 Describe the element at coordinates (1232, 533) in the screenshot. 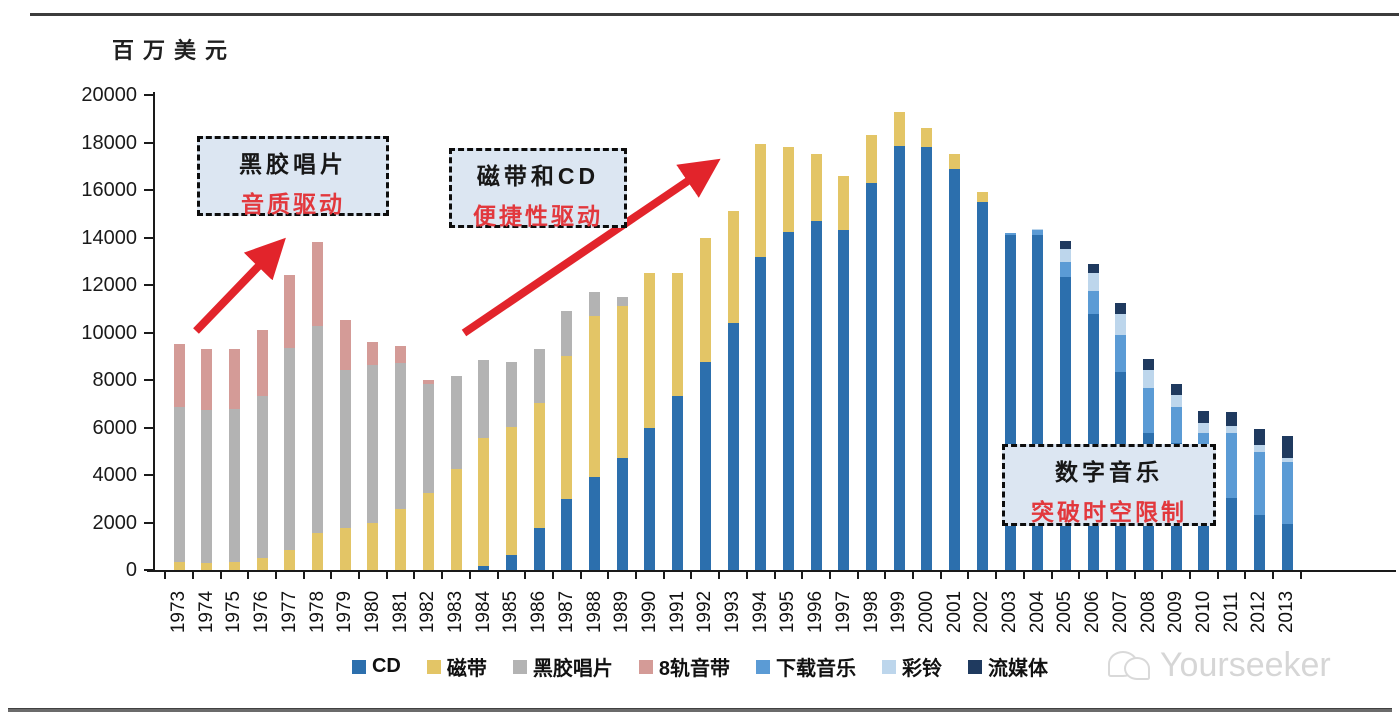

I see `segment-CD-2011` at that location.